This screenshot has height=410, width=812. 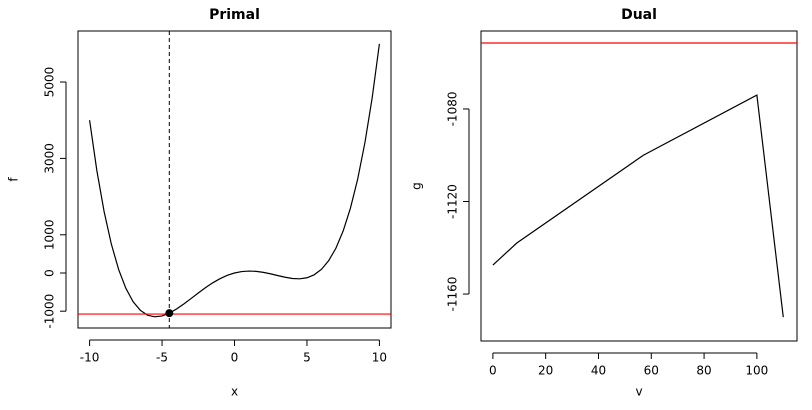 What do you see at coordinates (234, 392) in the screenshot?
I see `x-axis-label: x` at bounding box center [234, 392].